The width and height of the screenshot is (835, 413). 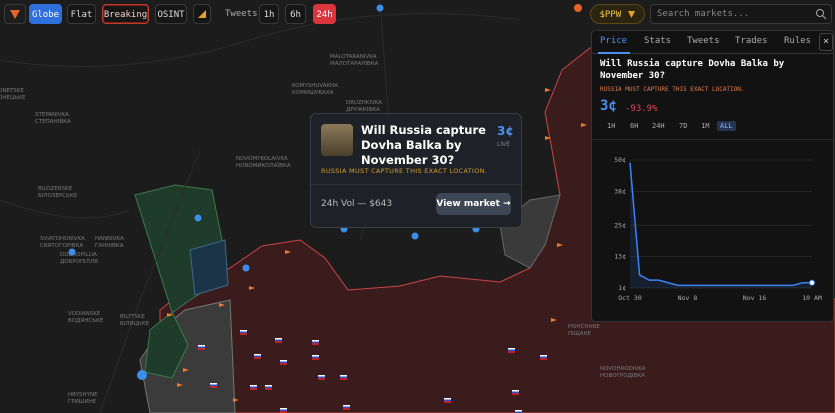 I want to click on panel-tab: Tweets, so click(x=703, y=41).